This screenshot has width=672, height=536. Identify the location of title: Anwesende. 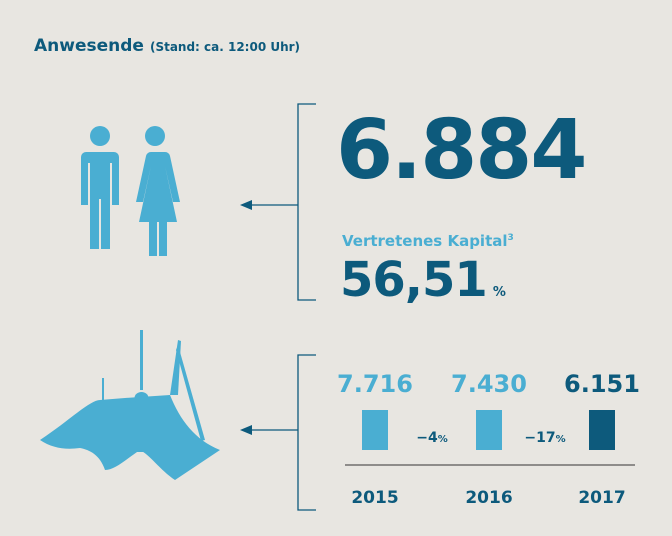
(89, 46).